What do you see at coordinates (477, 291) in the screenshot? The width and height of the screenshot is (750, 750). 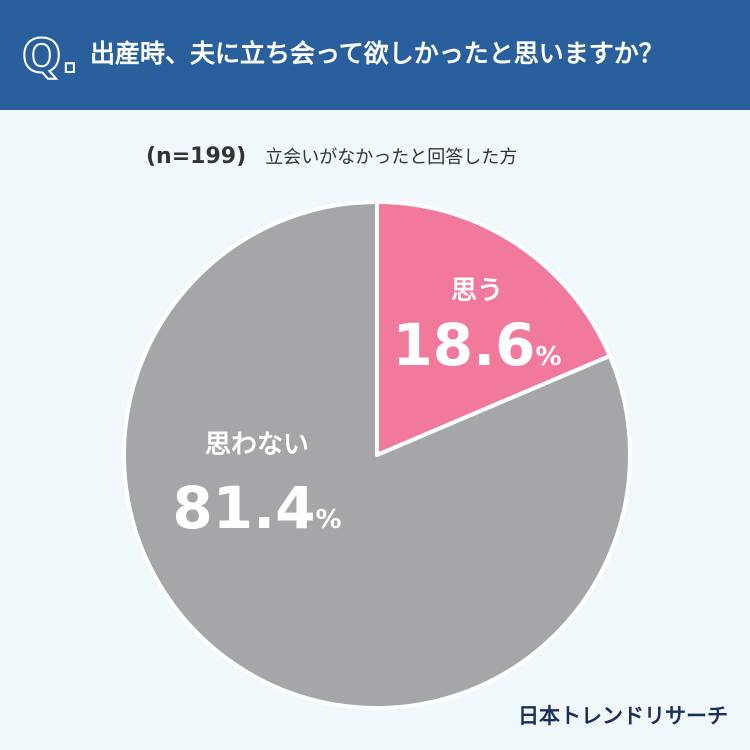 I see `slice-category-label: 思う` at bounding box center [477, 291].